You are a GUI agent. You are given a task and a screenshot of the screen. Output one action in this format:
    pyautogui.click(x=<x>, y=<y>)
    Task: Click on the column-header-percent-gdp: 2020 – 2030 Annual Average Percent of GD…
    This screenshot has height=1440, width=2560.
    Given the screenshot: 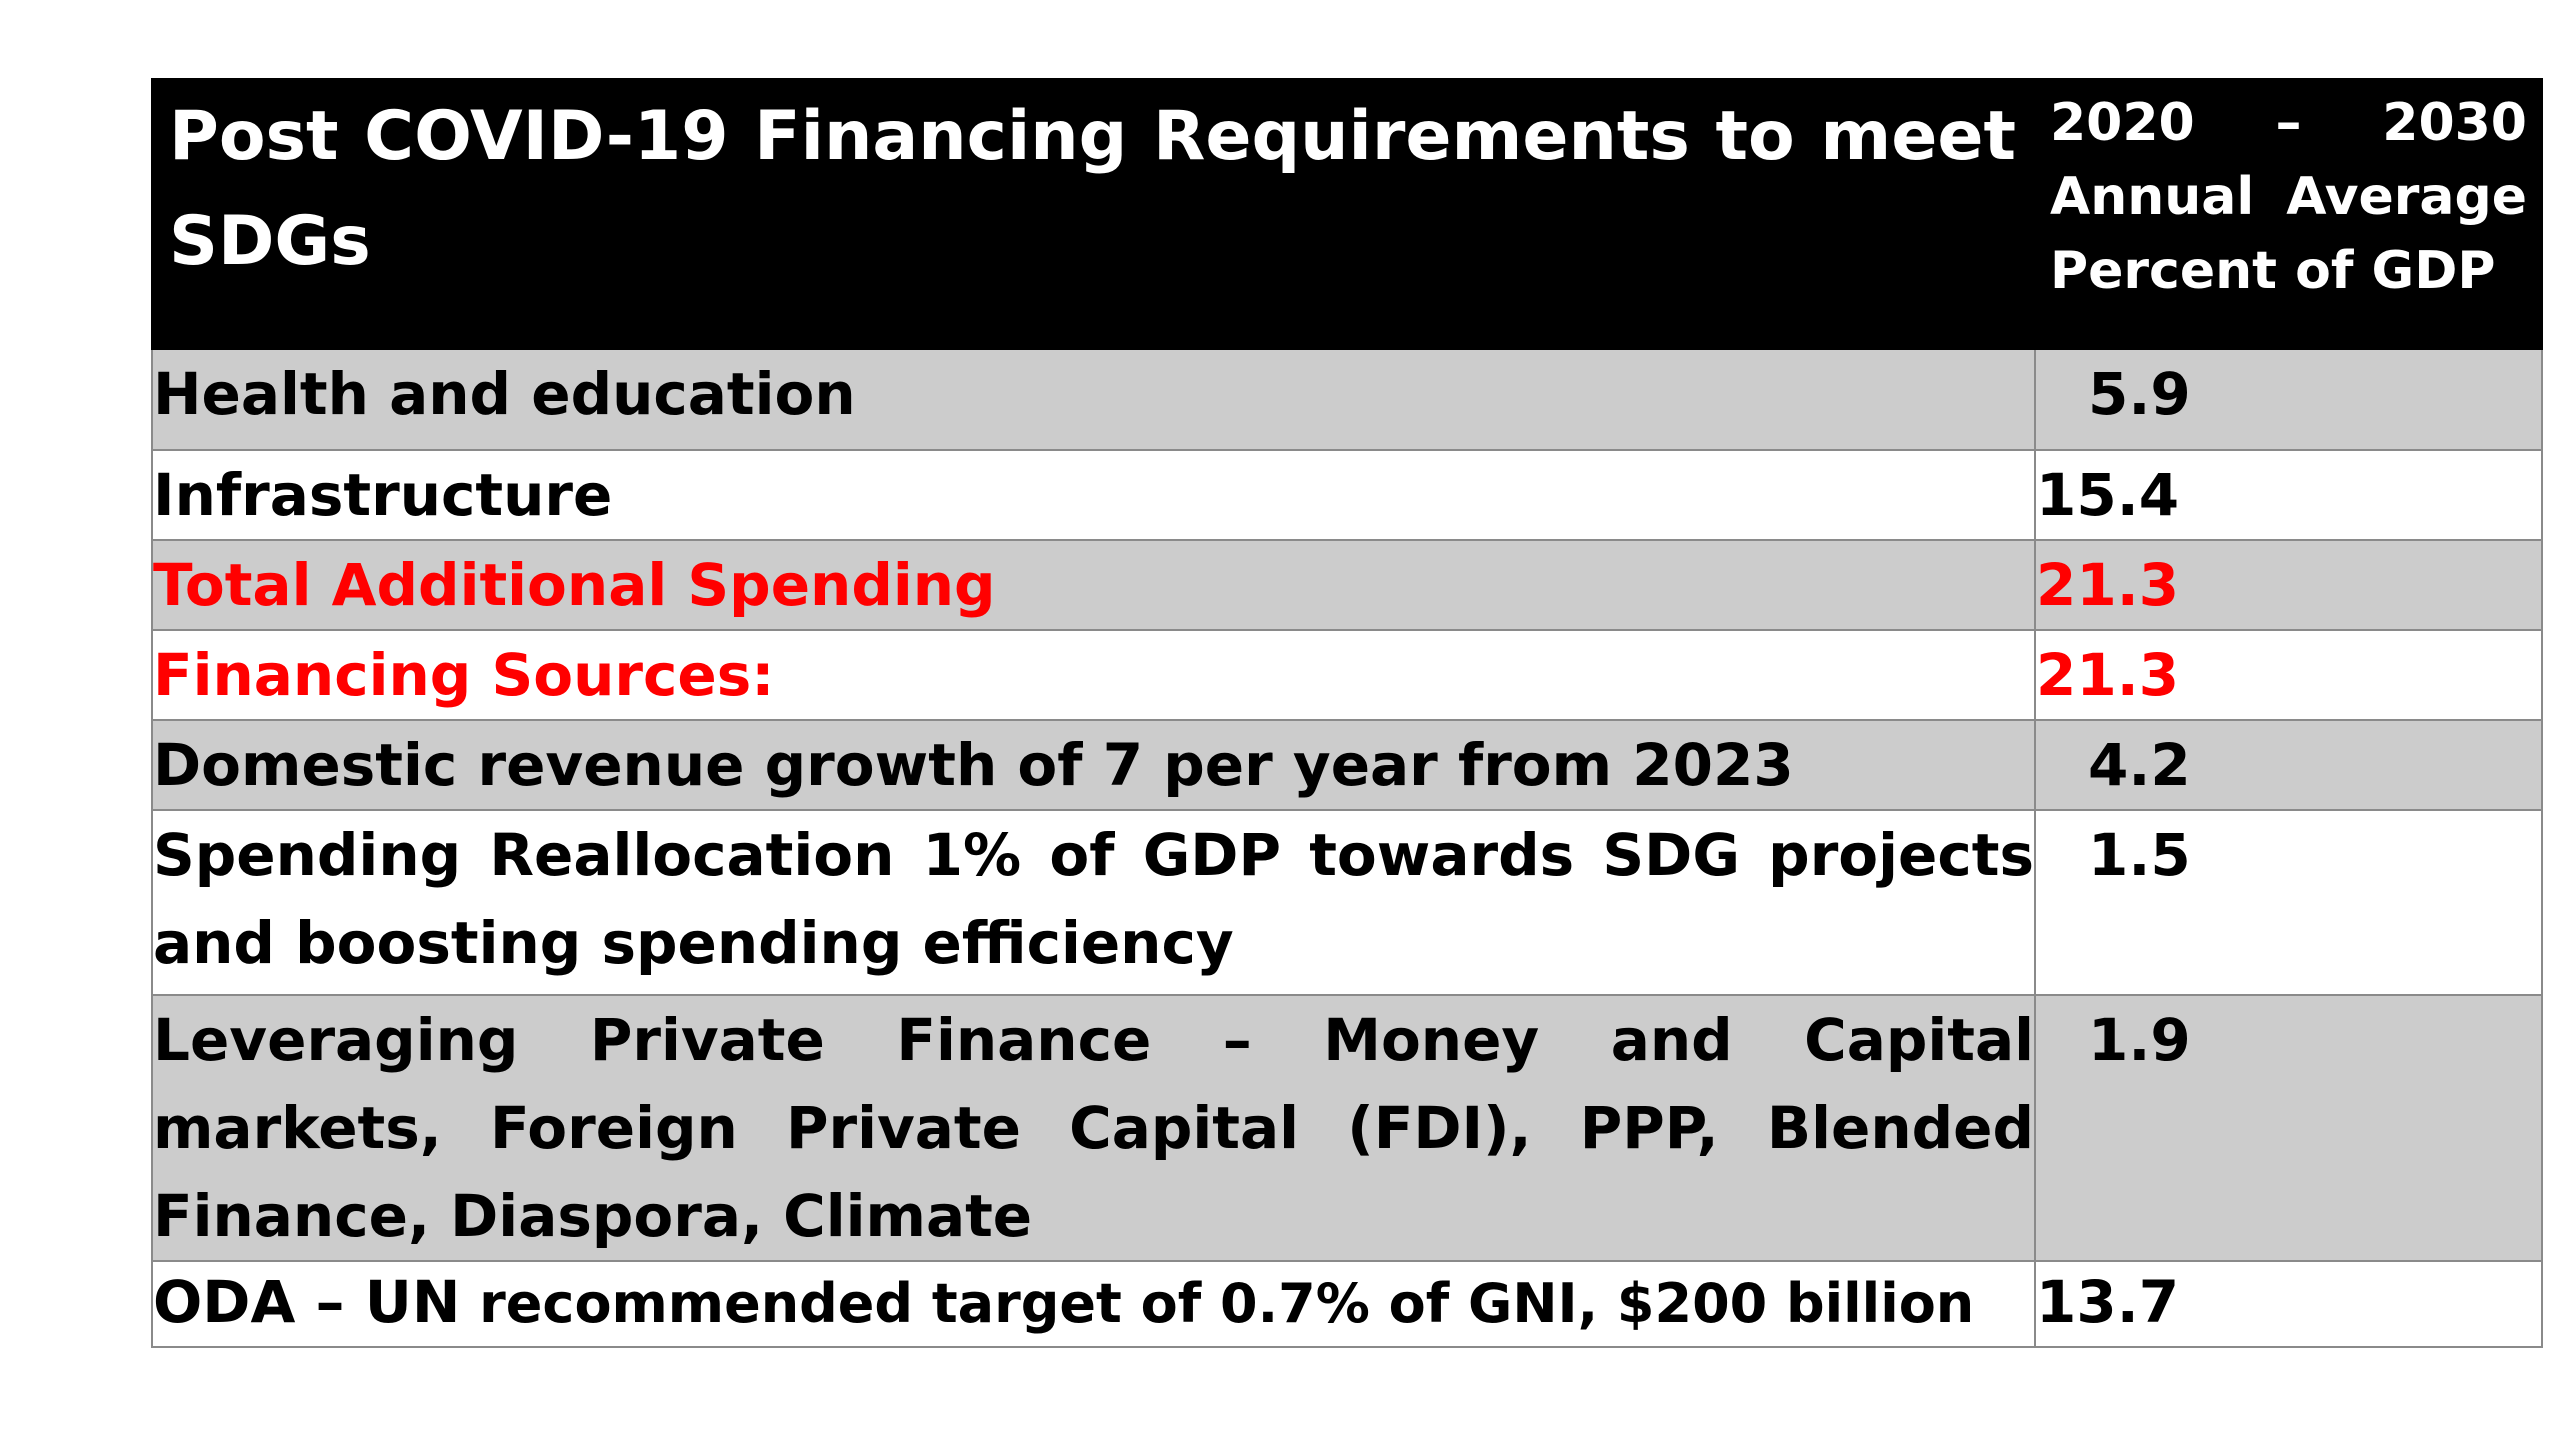 What is the action you would take?
    pyautogui.click(x=2288, y=214)
    